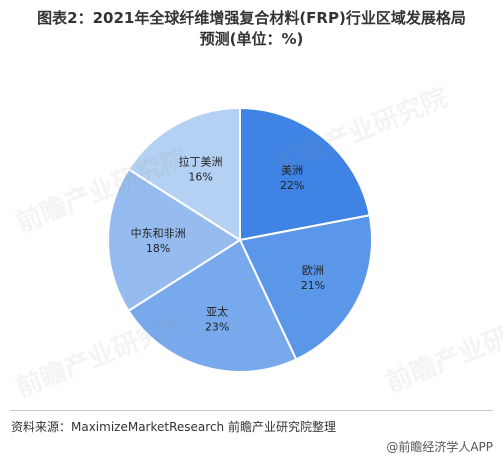 The height and width of the screenshot is (457, 503). I want to click on source-note: 资料来源：MaximizeMarketResearch 前瞻产业研究院整理, so click(173, 427).